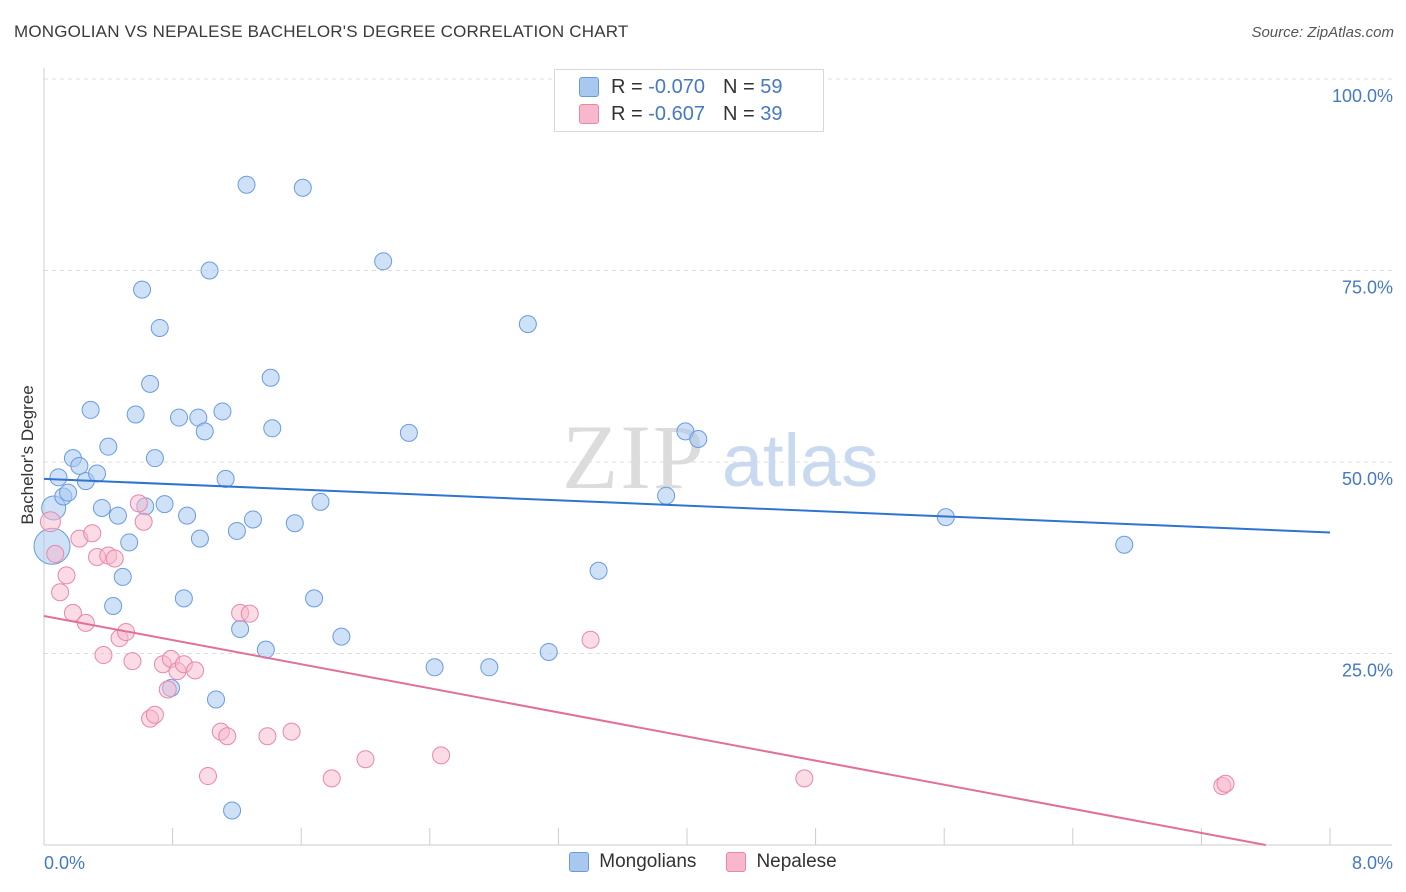 The height and width of the screenshot is (892, 1406). What do you see at coordinates (1367, 288) in the screenshot?
I see `y-tick-label: 75.0%` at bounding box center [1367, 288].